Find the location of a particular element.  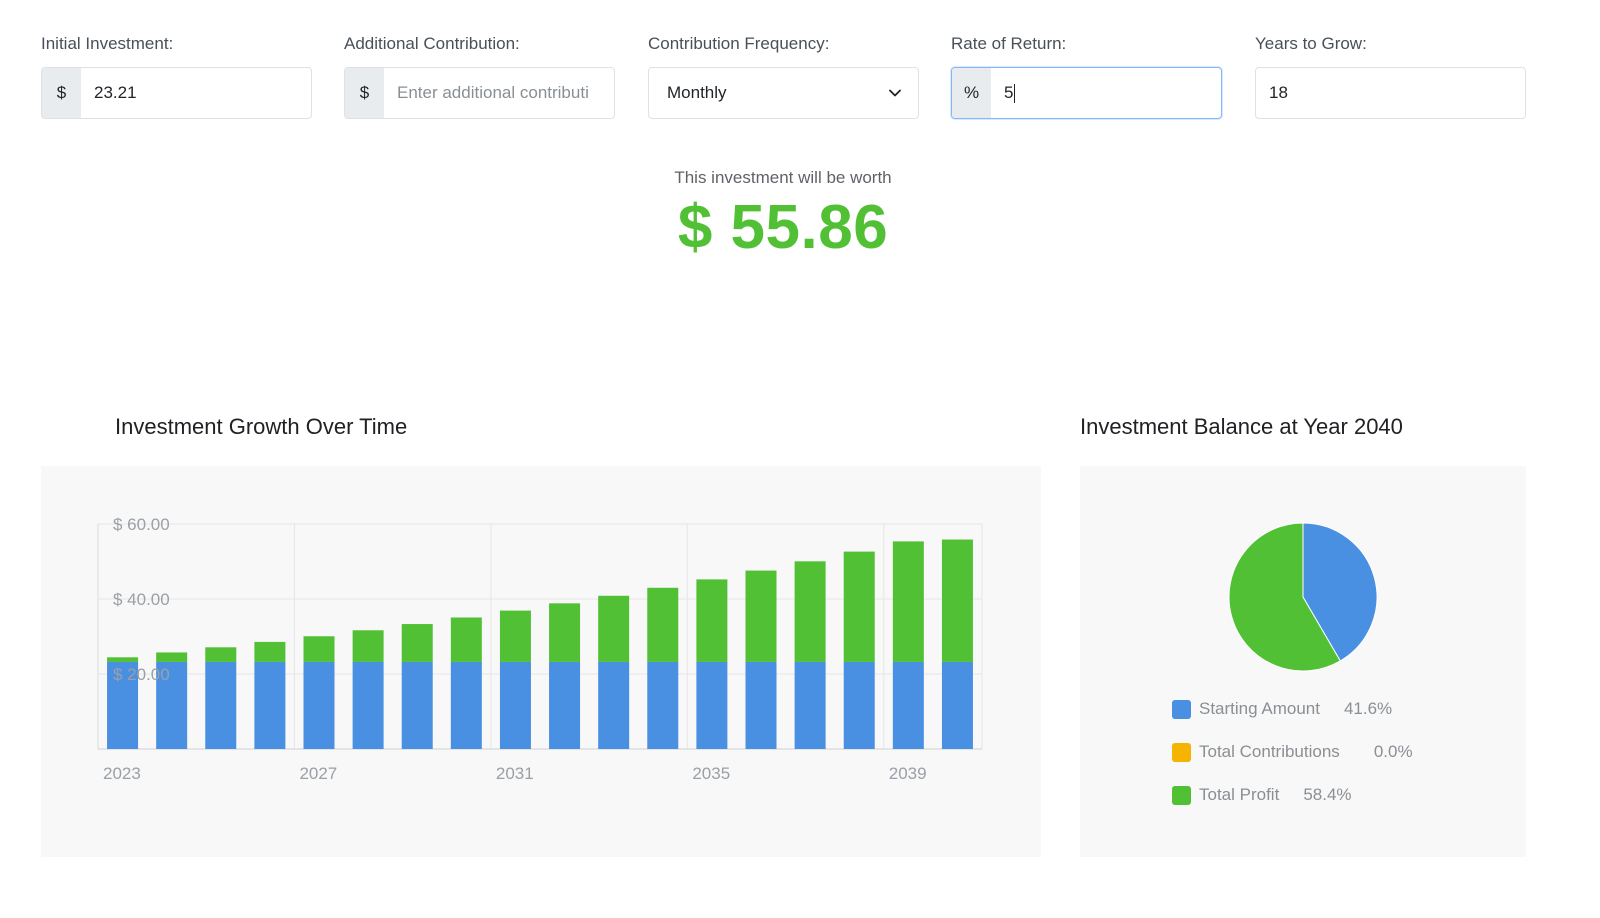

result-label: This investment will be worth is located at coordinates (783, 177).